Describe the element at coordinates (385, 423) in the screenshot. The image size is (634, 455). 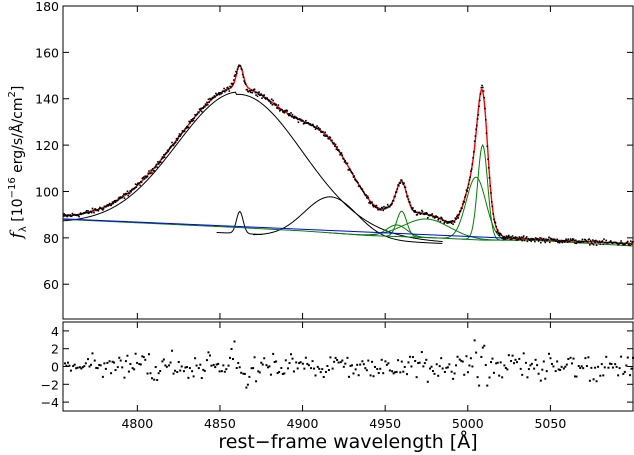
I see `x-tick-label: 4950` at that location.